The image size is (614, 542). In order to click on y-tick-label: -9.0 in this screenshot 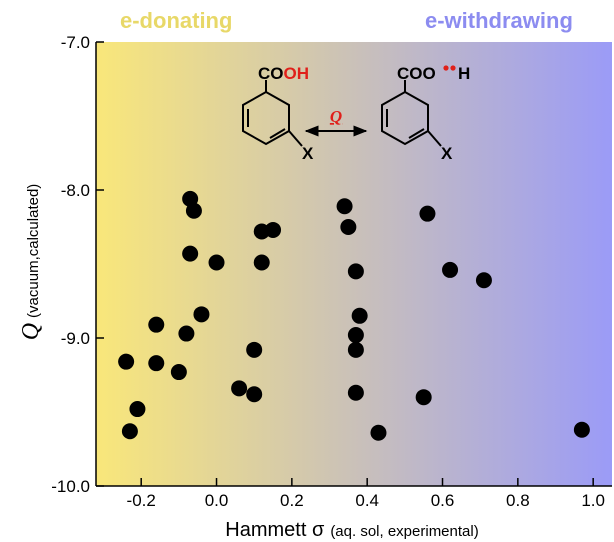, I will do `click(75, 338)`.